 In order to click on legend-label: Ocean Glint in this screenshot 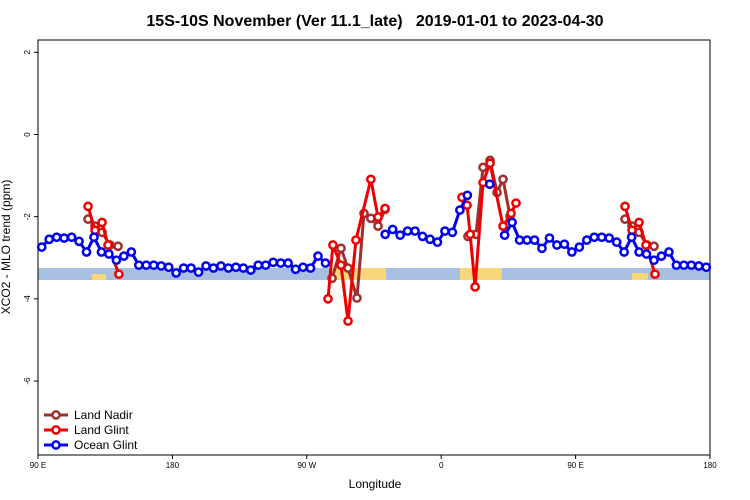, I will do `click(106, 445)`.